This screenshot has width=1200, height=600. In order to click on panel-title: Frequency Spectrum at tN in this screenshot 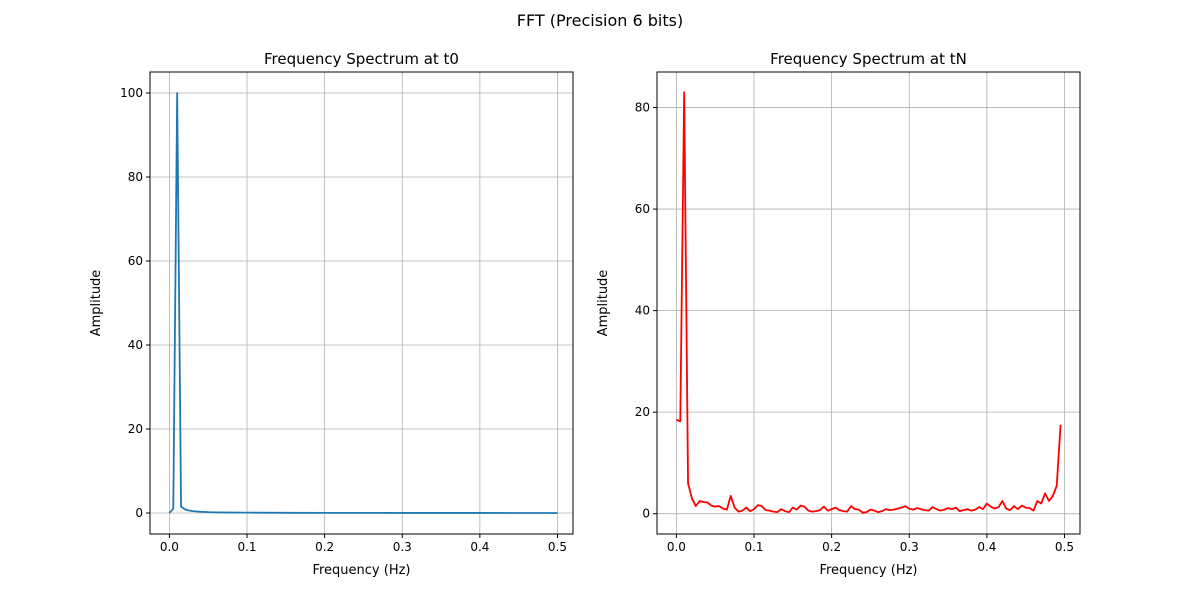, I will do `click(868, 59)`.